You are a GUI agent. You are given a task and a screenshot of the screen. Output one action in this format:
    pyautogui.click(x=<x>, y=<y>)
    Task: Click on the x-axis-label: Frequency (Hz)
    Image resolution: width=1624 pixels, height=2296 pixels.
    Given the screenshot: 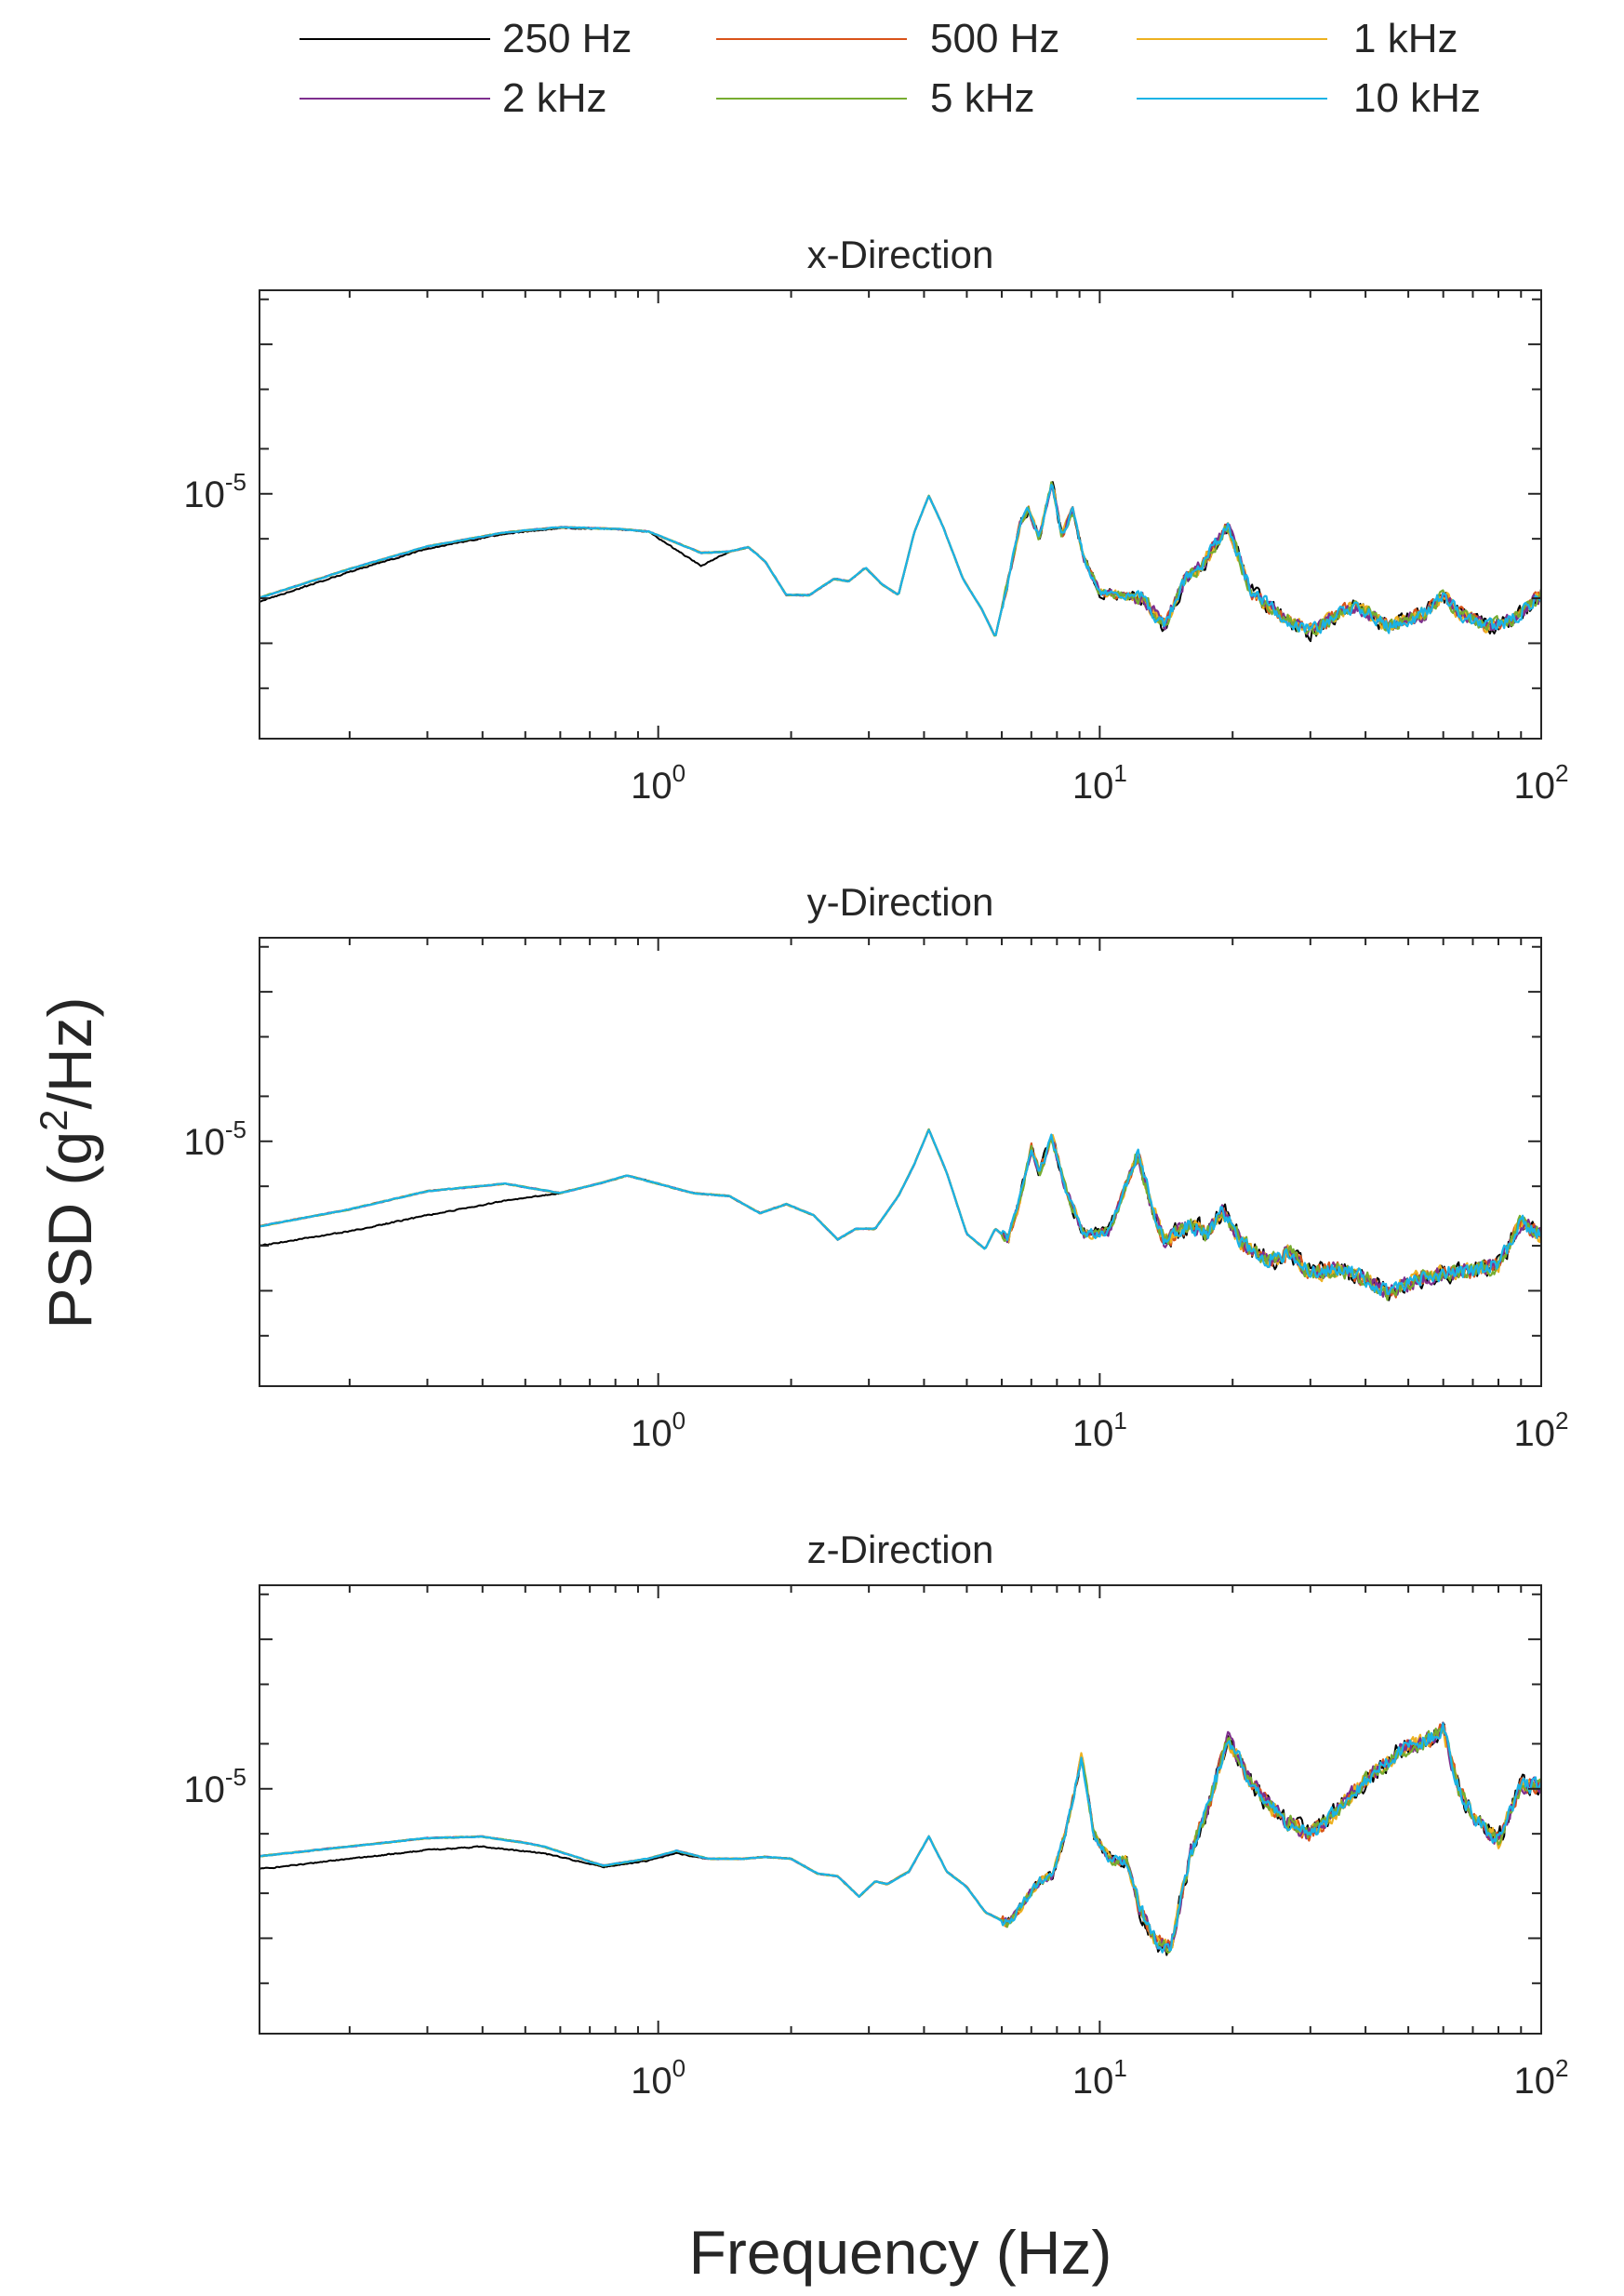 What is the action you would take?
    pyautogui.click(x=901, y=2252)
    